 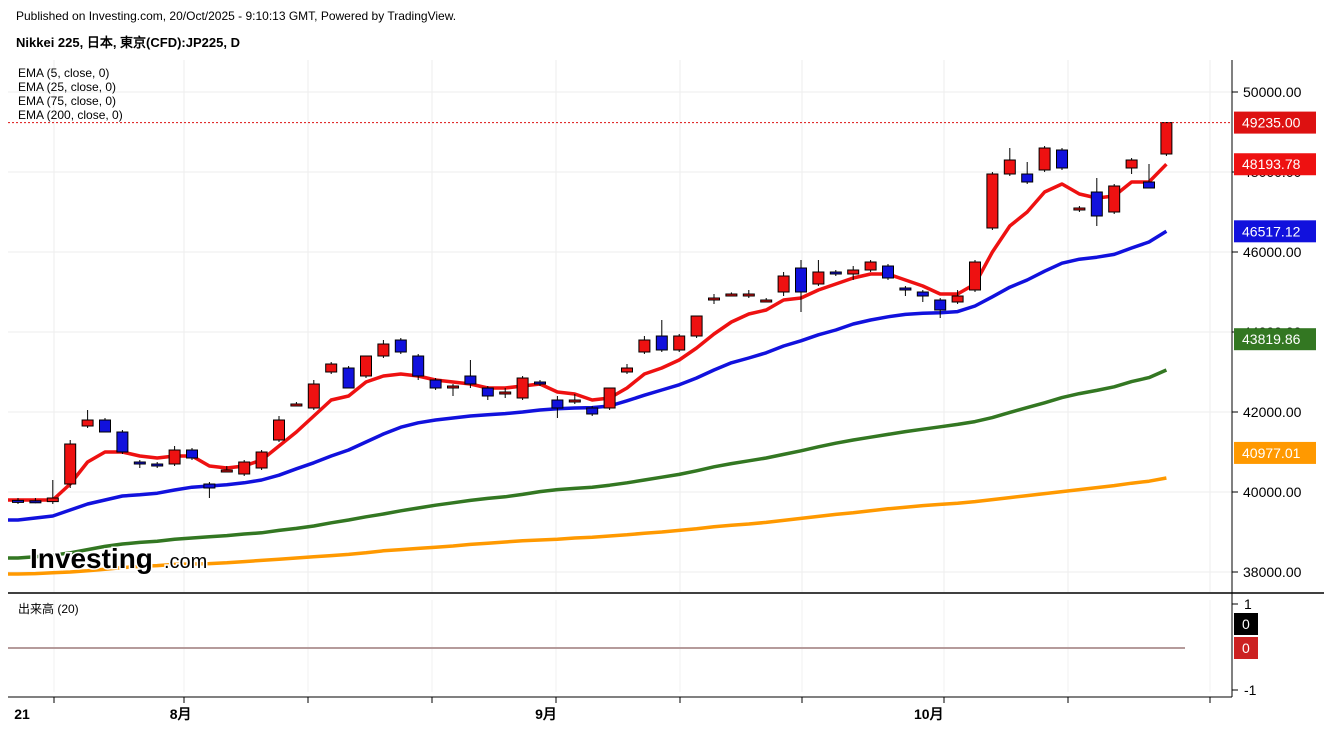 What do you see at coordinates (1272, 92) in the screenshot?
I see `y-tick-label: 50000.00` at bounding box center [1272, 92].